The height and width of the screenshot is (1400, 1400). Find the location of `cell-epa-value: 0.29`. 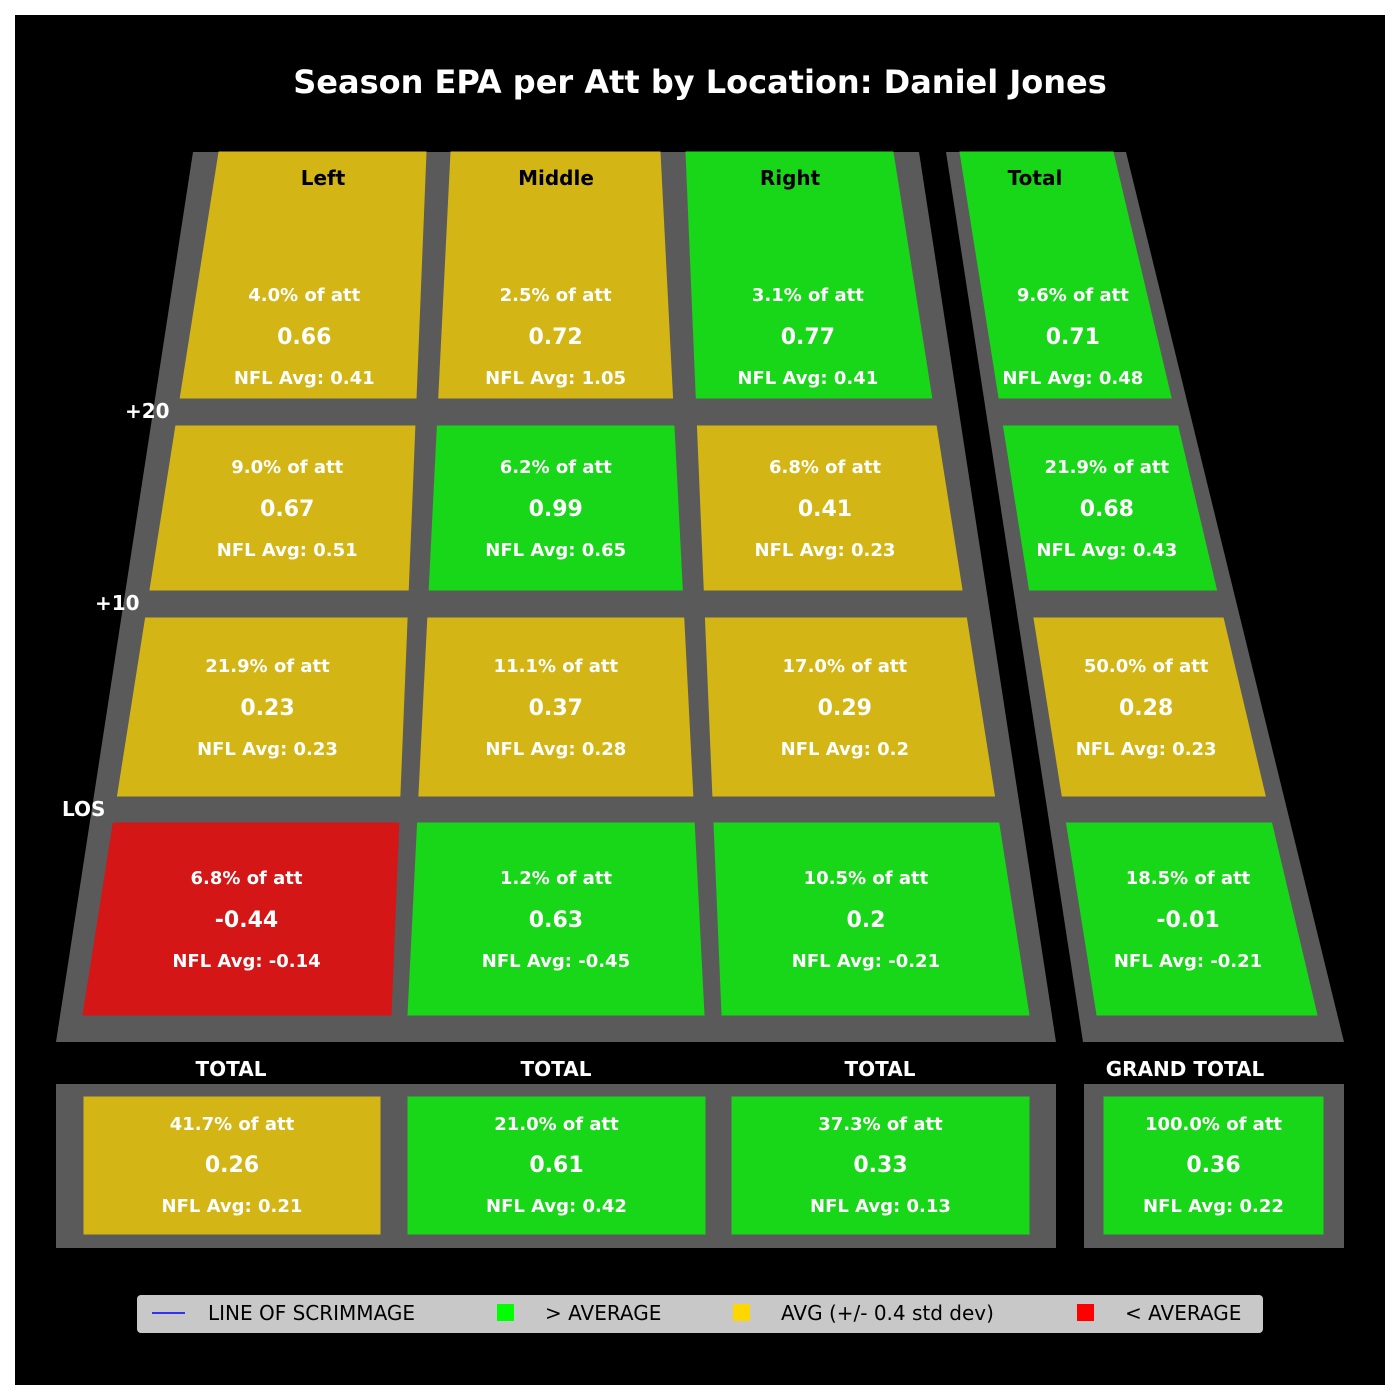

cell-epa-value: 0.29 is located at coordinates (845, 708).